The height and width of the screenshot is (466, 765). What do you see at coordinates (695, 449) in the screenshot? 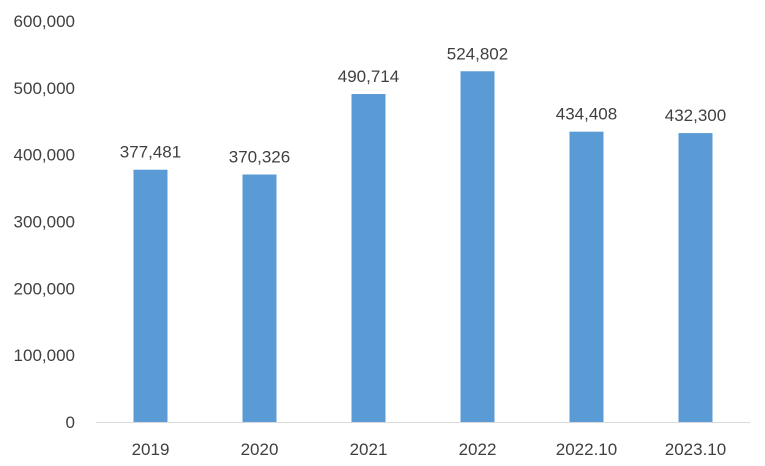
I see `x-tick-label: 2023.10` at bounding box center [695, 449].